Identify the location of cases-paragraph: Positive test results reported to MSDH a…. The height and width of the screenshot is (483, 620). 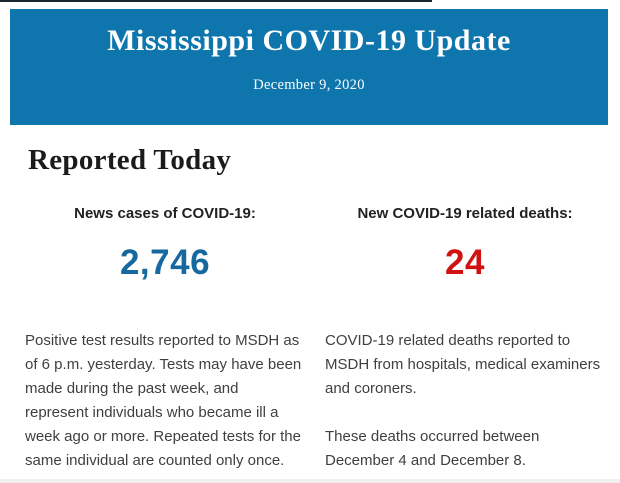
(163, 400).